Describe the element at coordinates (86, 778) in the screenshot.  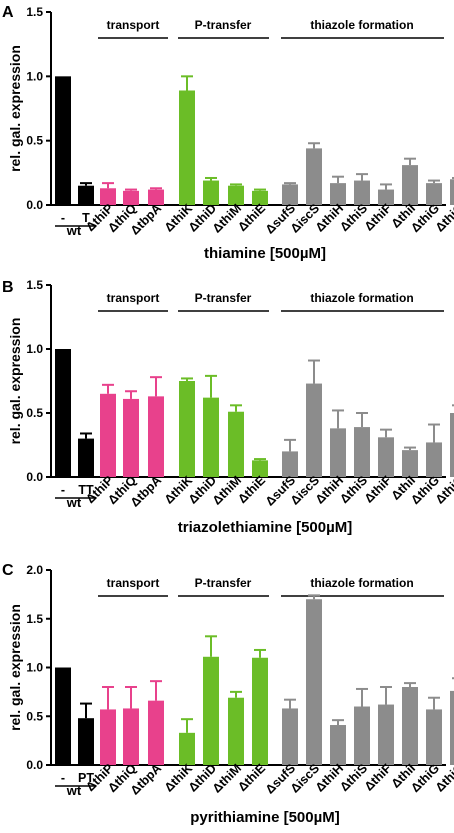
I see `category-label: PT` at that location.